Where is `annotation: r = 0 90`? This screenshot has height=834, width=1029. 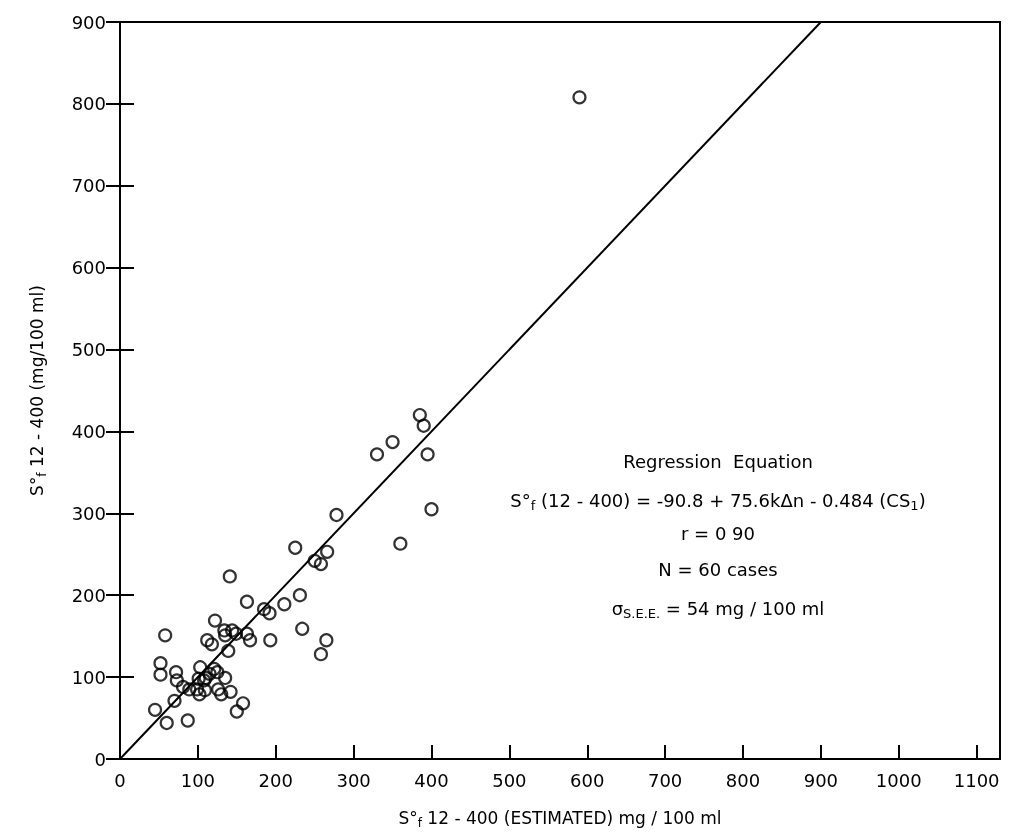
annotation: r = 0 90 is located at coordinates (718, 533).